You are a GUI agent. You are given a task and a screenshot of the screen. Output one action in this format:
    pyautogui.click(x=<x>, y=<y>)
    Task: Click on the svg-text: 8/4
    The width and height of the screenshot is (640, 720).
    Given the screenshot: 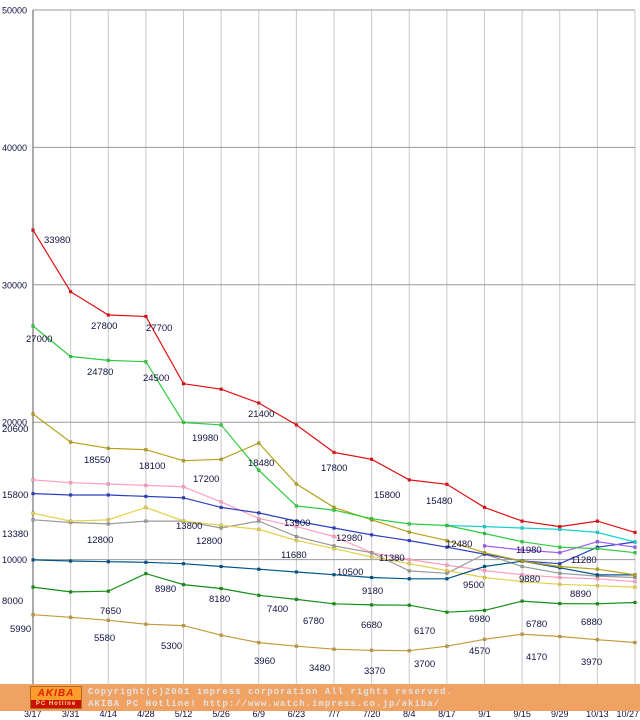 What is the action you would take?
    pyautogui.click(x=409, y=714)
    